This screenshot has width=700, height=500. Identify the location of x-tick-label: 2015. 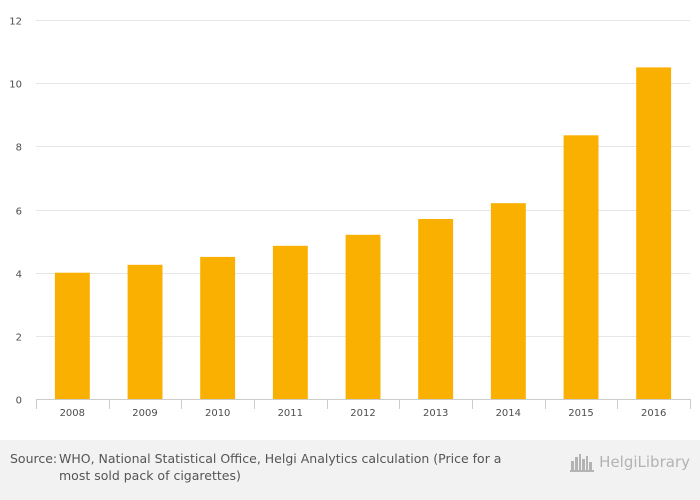
(580, 413).